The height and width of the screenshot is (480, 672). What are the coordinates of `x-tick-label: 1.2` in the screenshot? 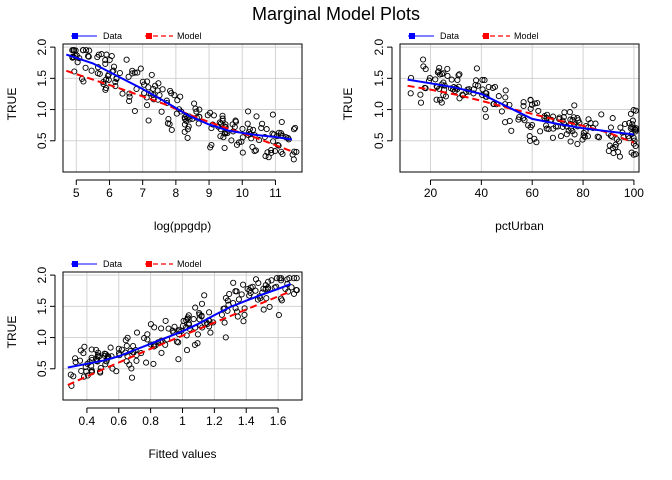 It's located at (214, 421).